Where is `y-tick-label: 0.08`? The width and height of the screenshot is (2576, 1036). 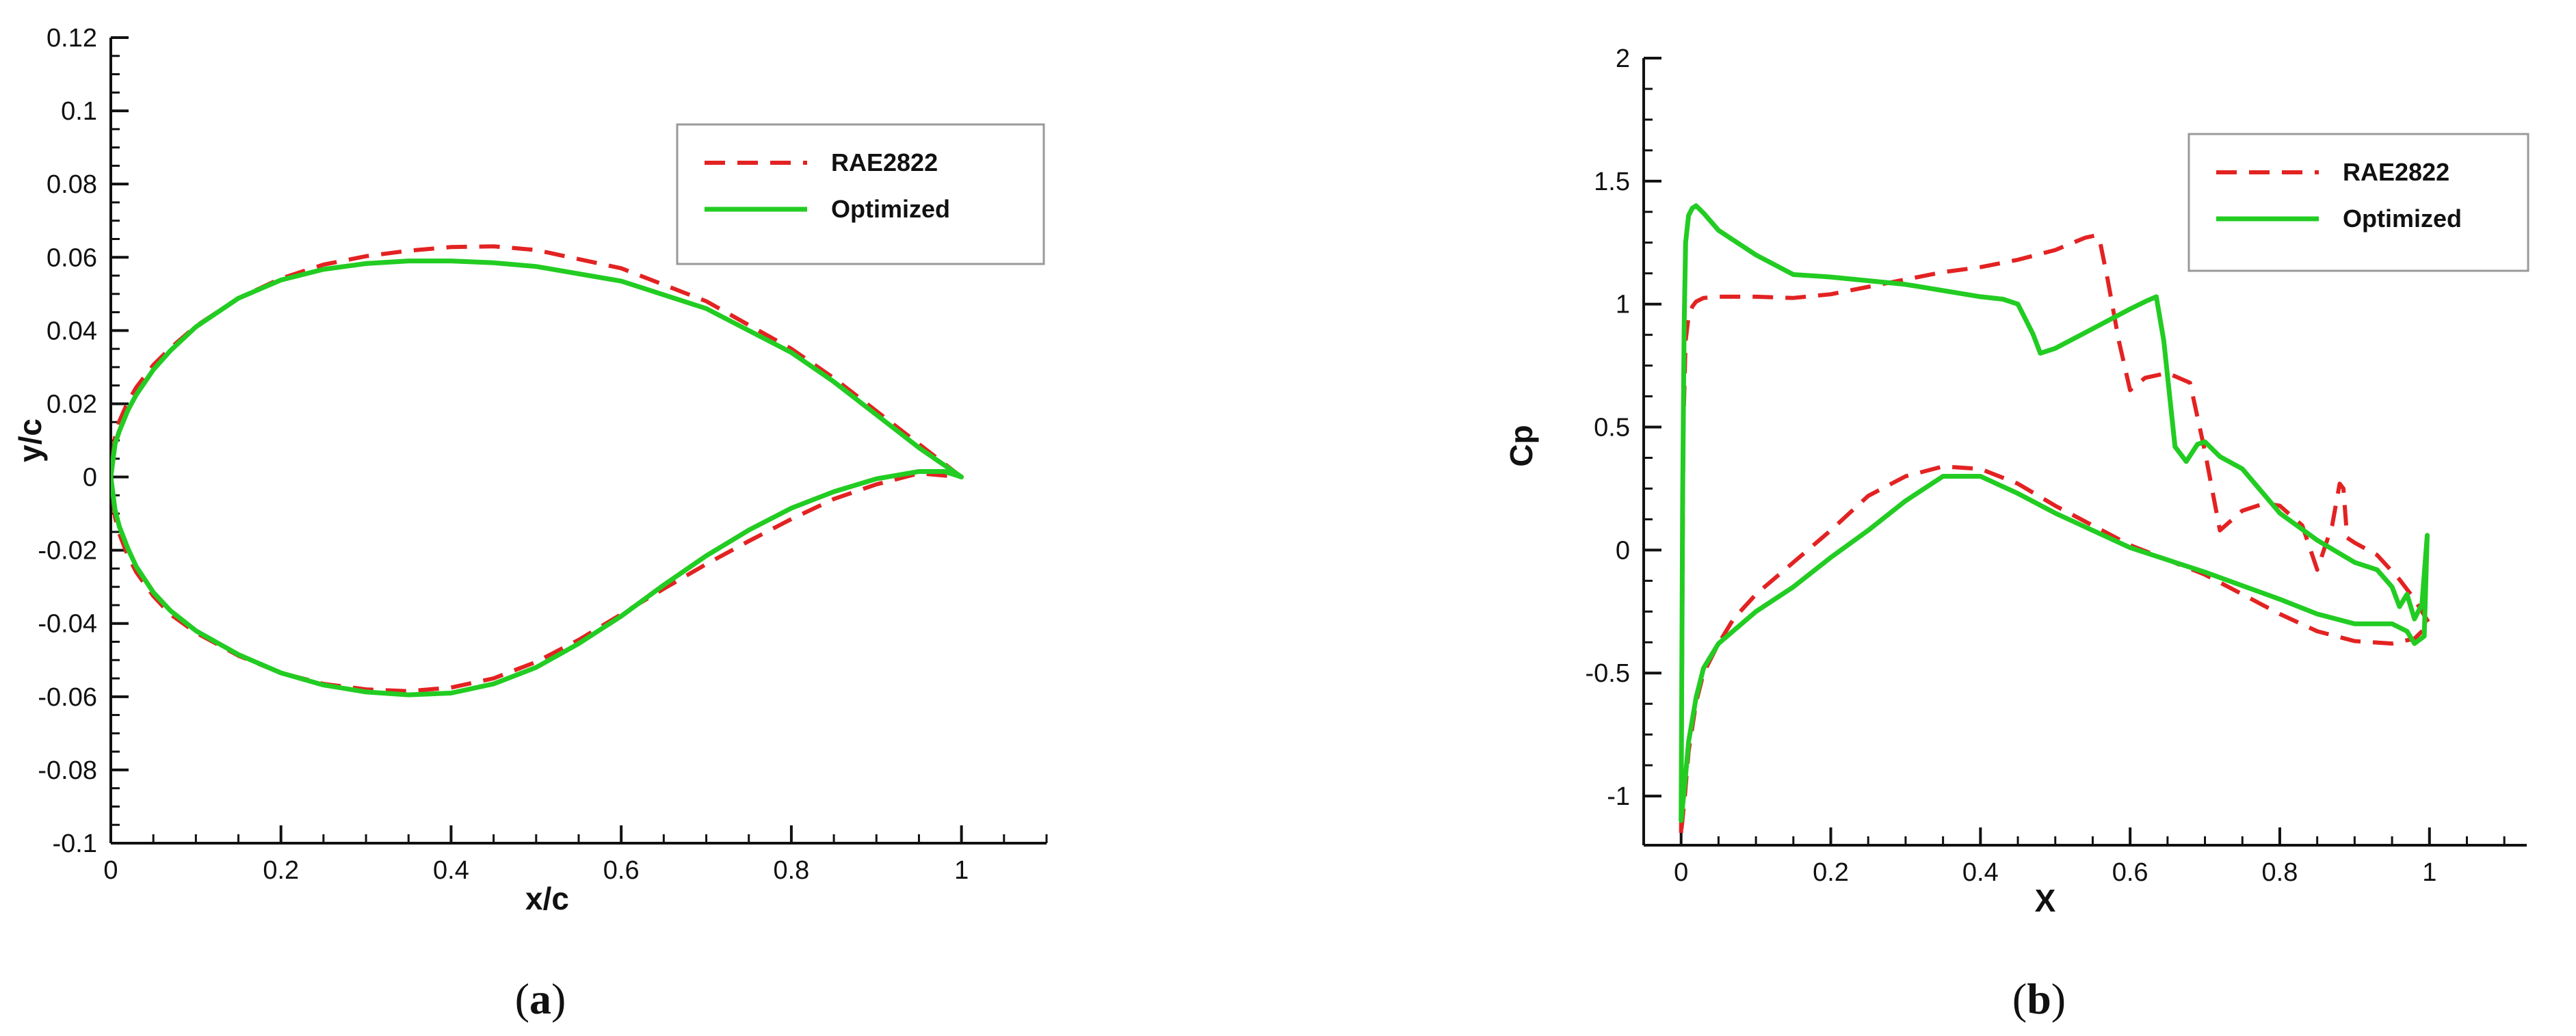 y-tick-label: 0.08 is located at coordinates (72, 184).